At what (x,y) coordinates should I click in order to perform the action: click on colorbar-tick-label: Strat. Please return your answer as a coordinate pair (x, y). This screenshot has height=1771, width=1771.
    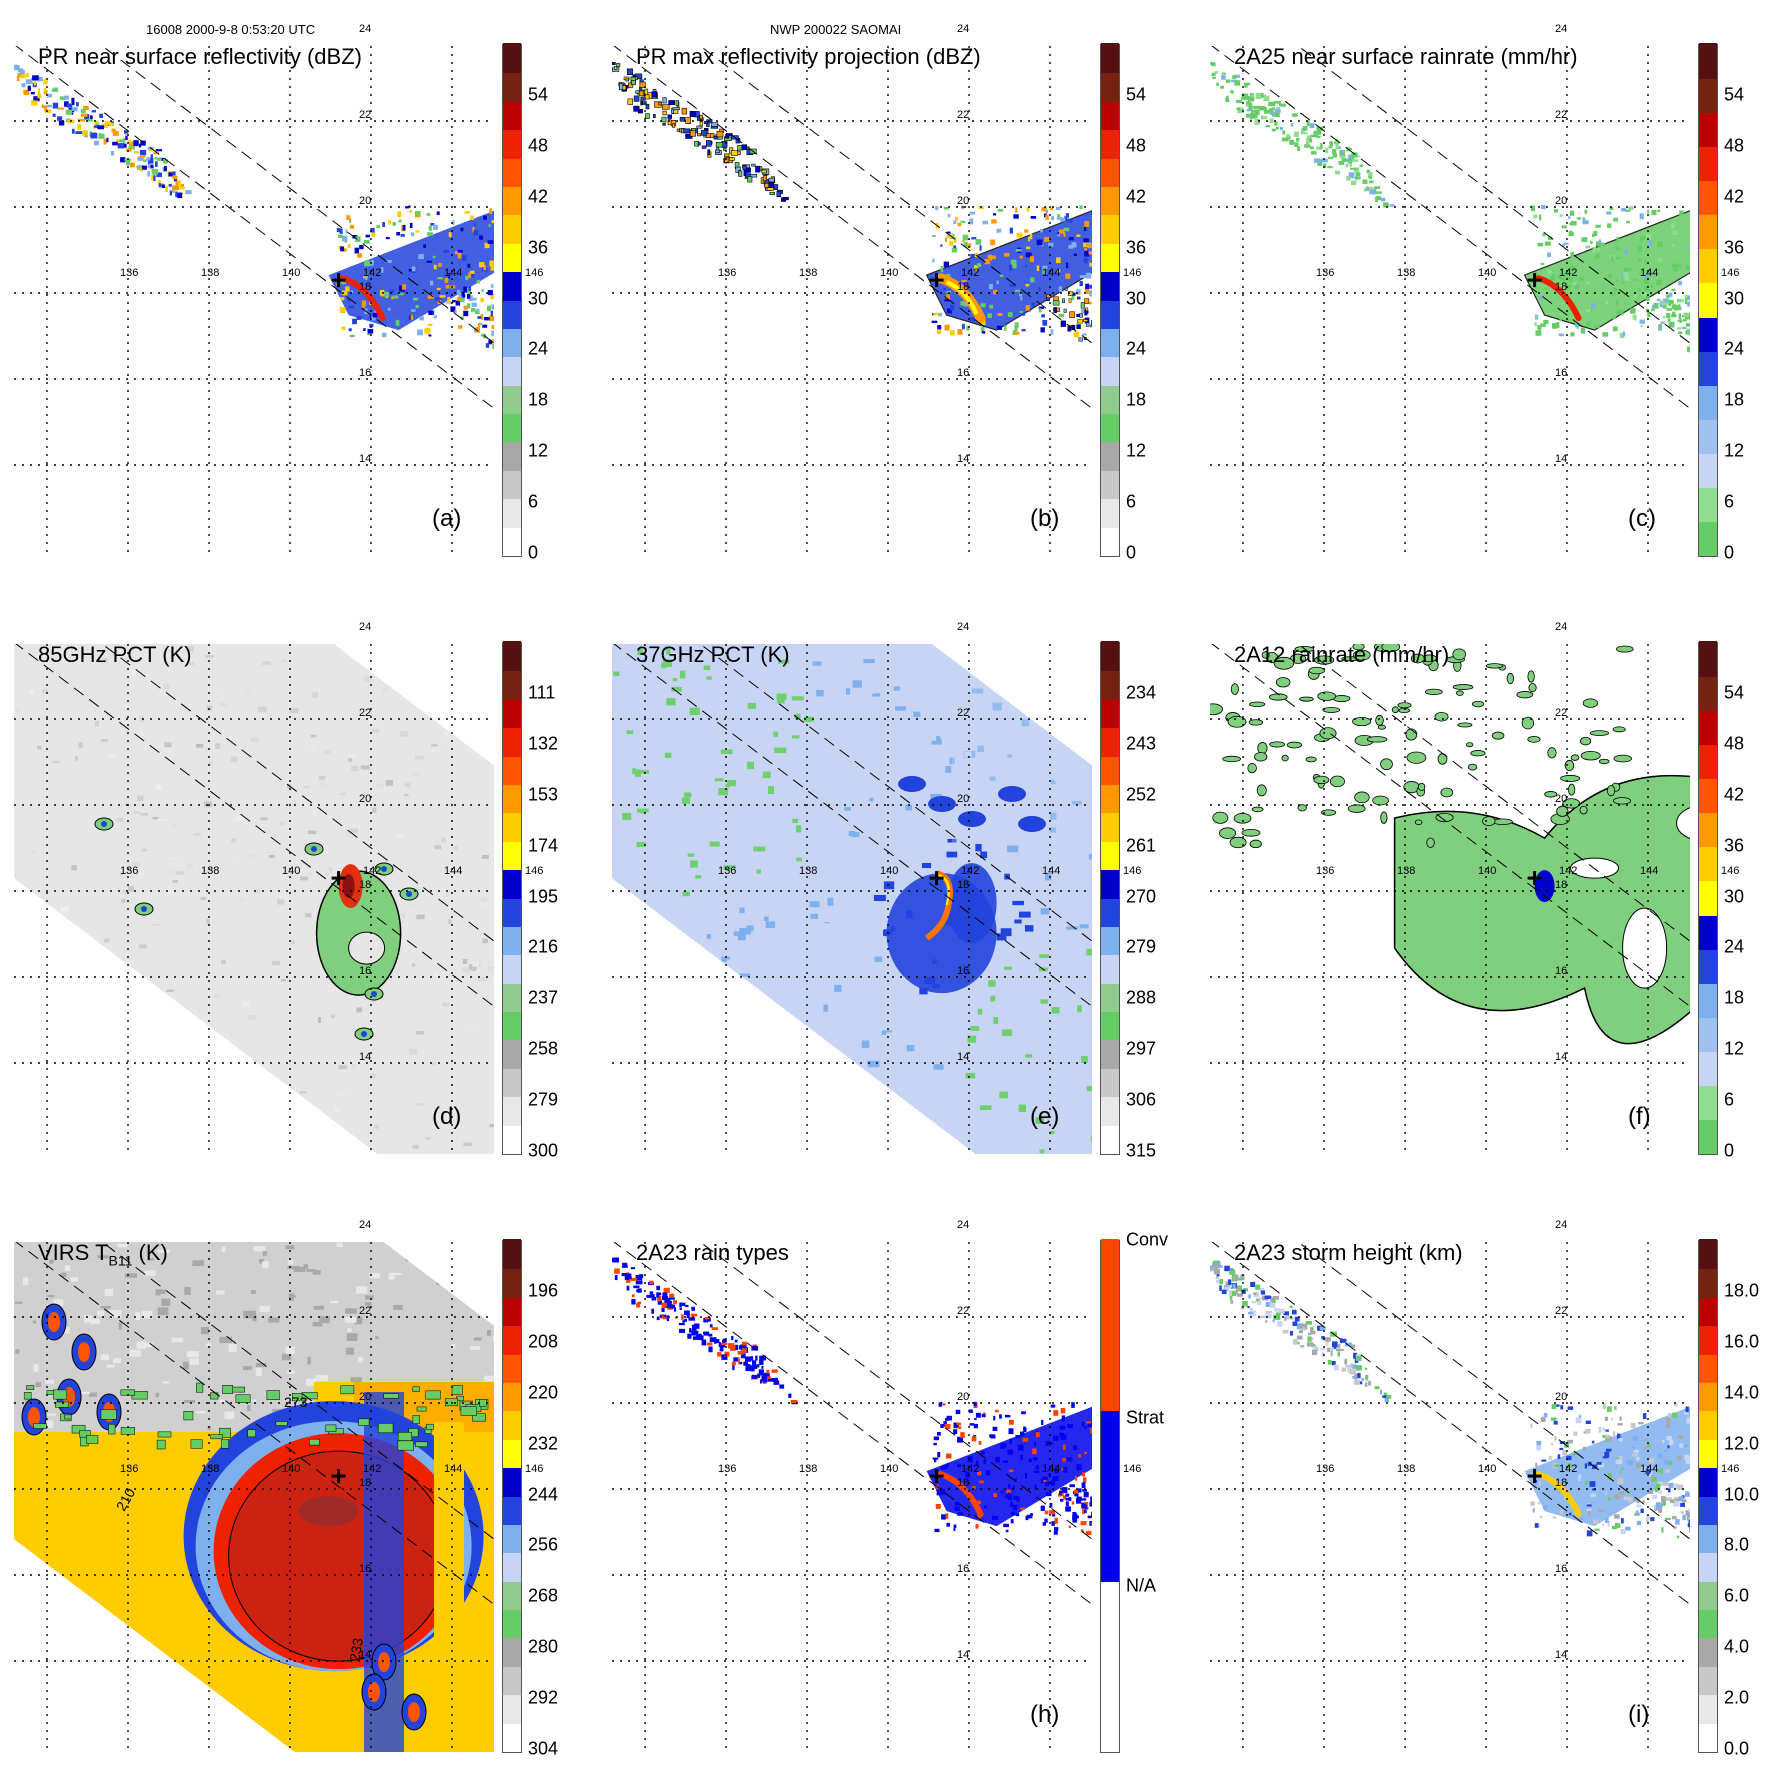
    Looking at the image, I should click on (1145, 1417).